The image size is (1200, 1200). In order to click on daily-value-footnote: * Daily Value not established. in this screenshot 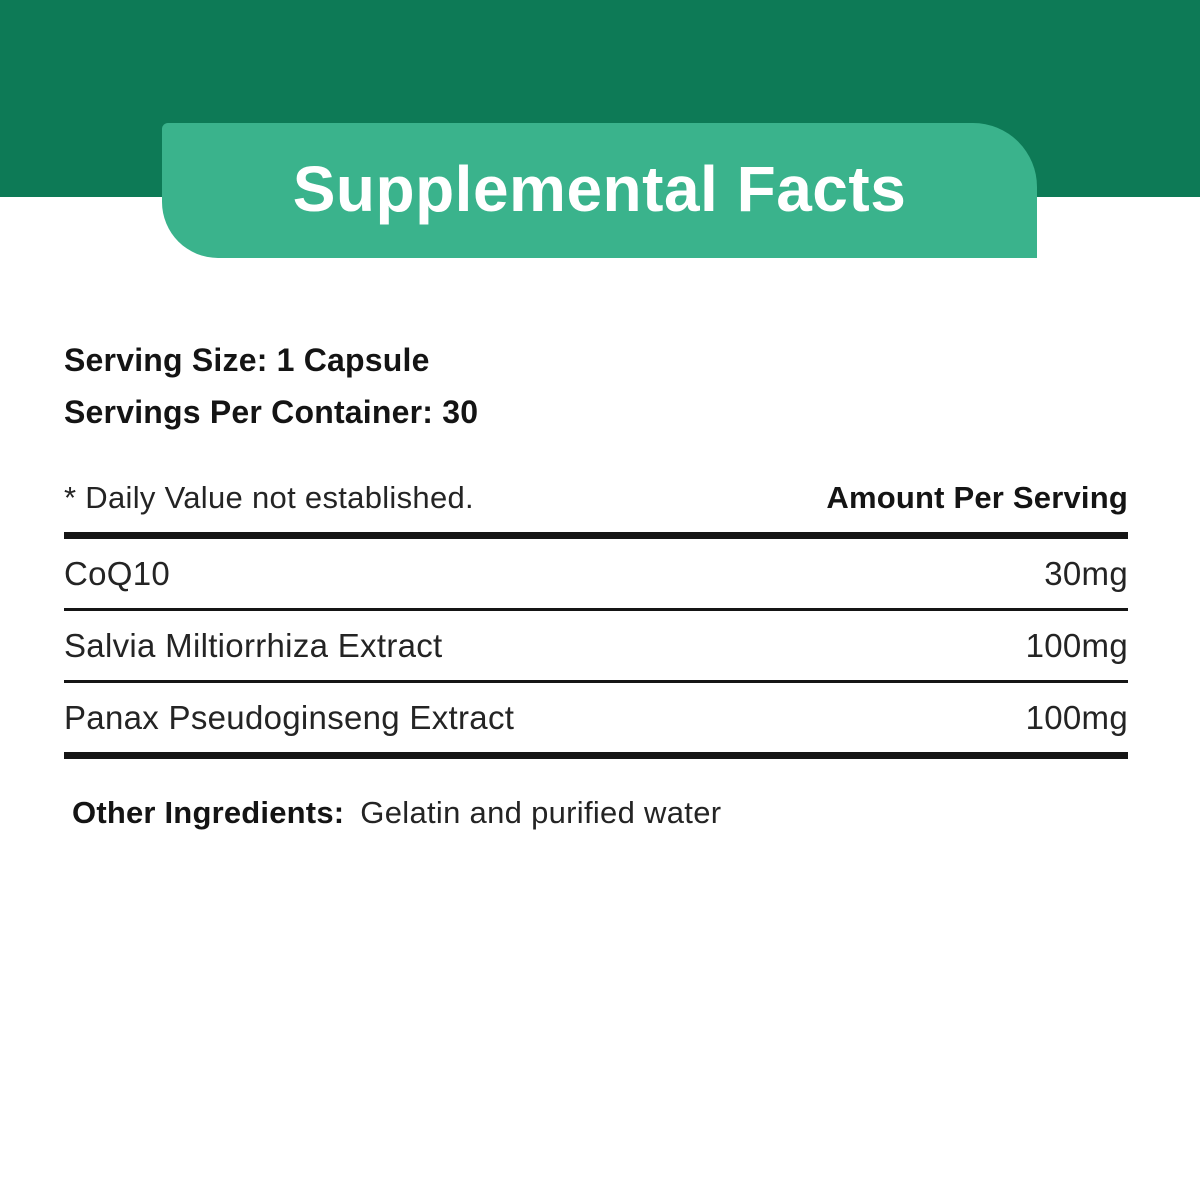, I will do `click(269, 497)`.